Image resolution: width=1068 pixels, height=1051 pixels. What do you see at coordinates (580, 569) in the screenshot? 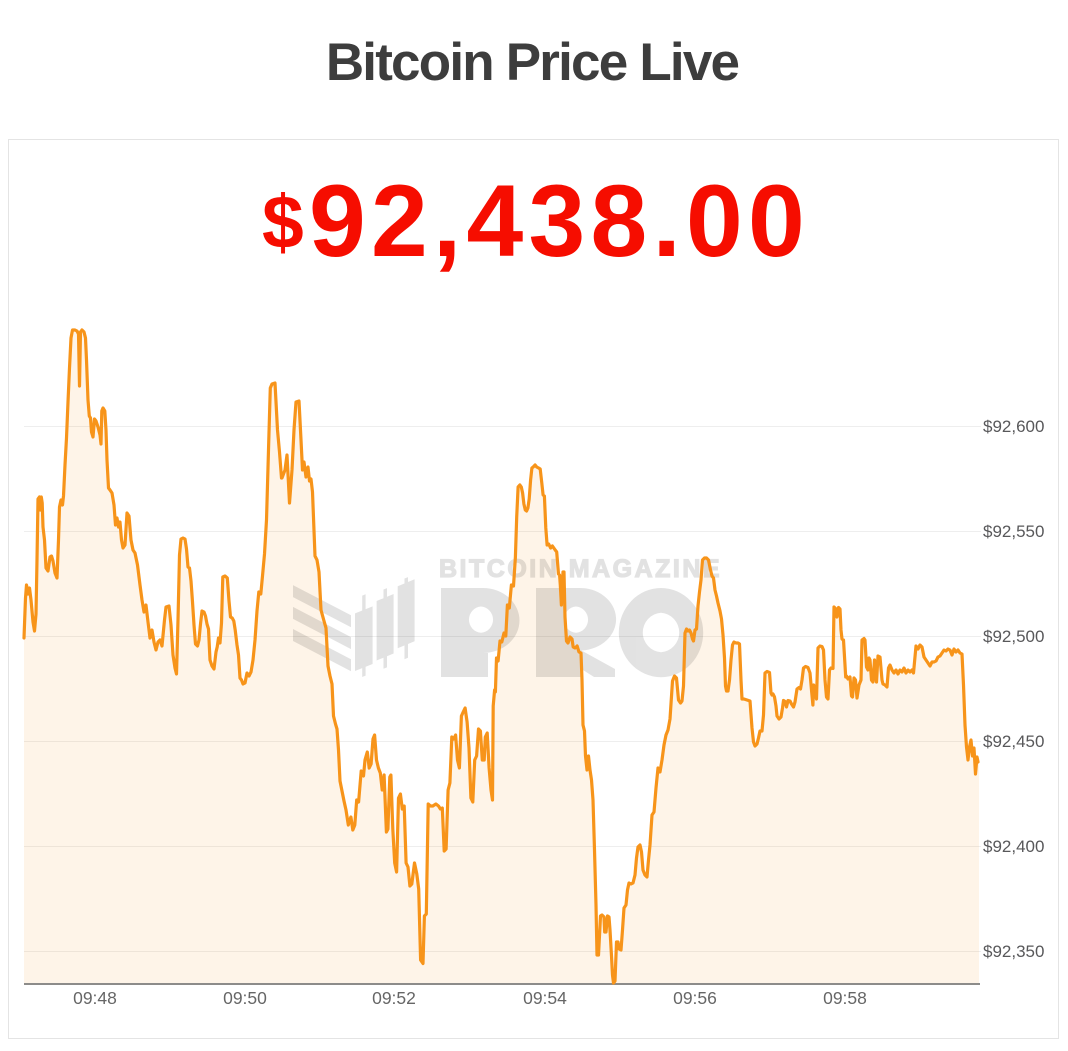
I see `svg-text: BITCOIN MAGAZINE` at bounding box center [580, 569].